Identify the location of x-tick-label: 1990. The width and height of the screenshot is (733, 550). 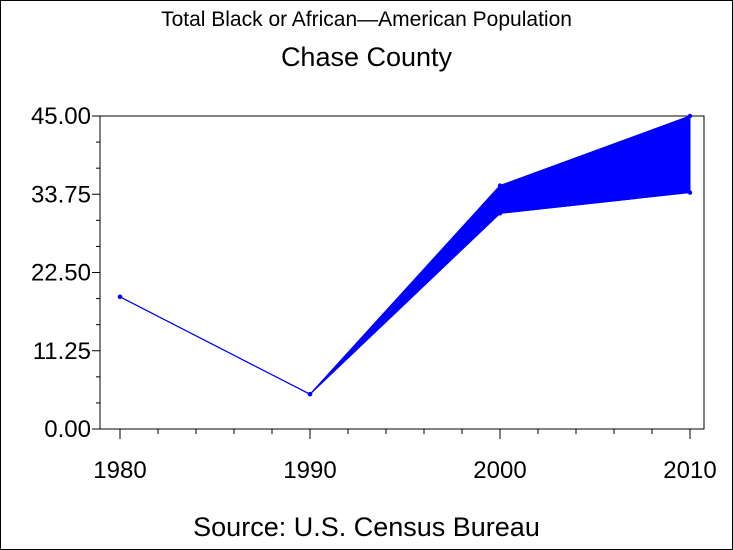
(309, 470).